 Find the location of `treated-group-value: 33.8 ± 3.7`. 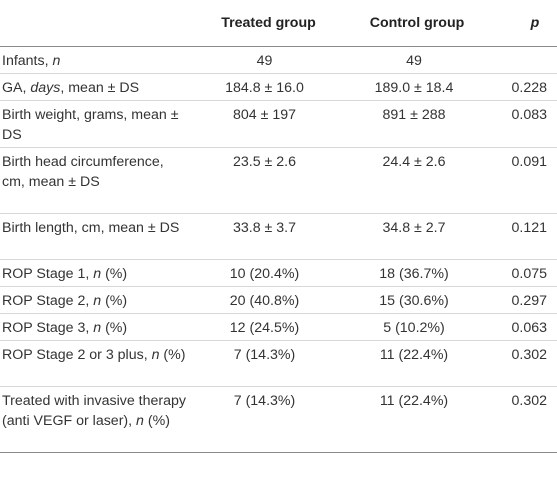

treated-group-value: 33.8 ± 3.7 is located at coordinates (264, 236).